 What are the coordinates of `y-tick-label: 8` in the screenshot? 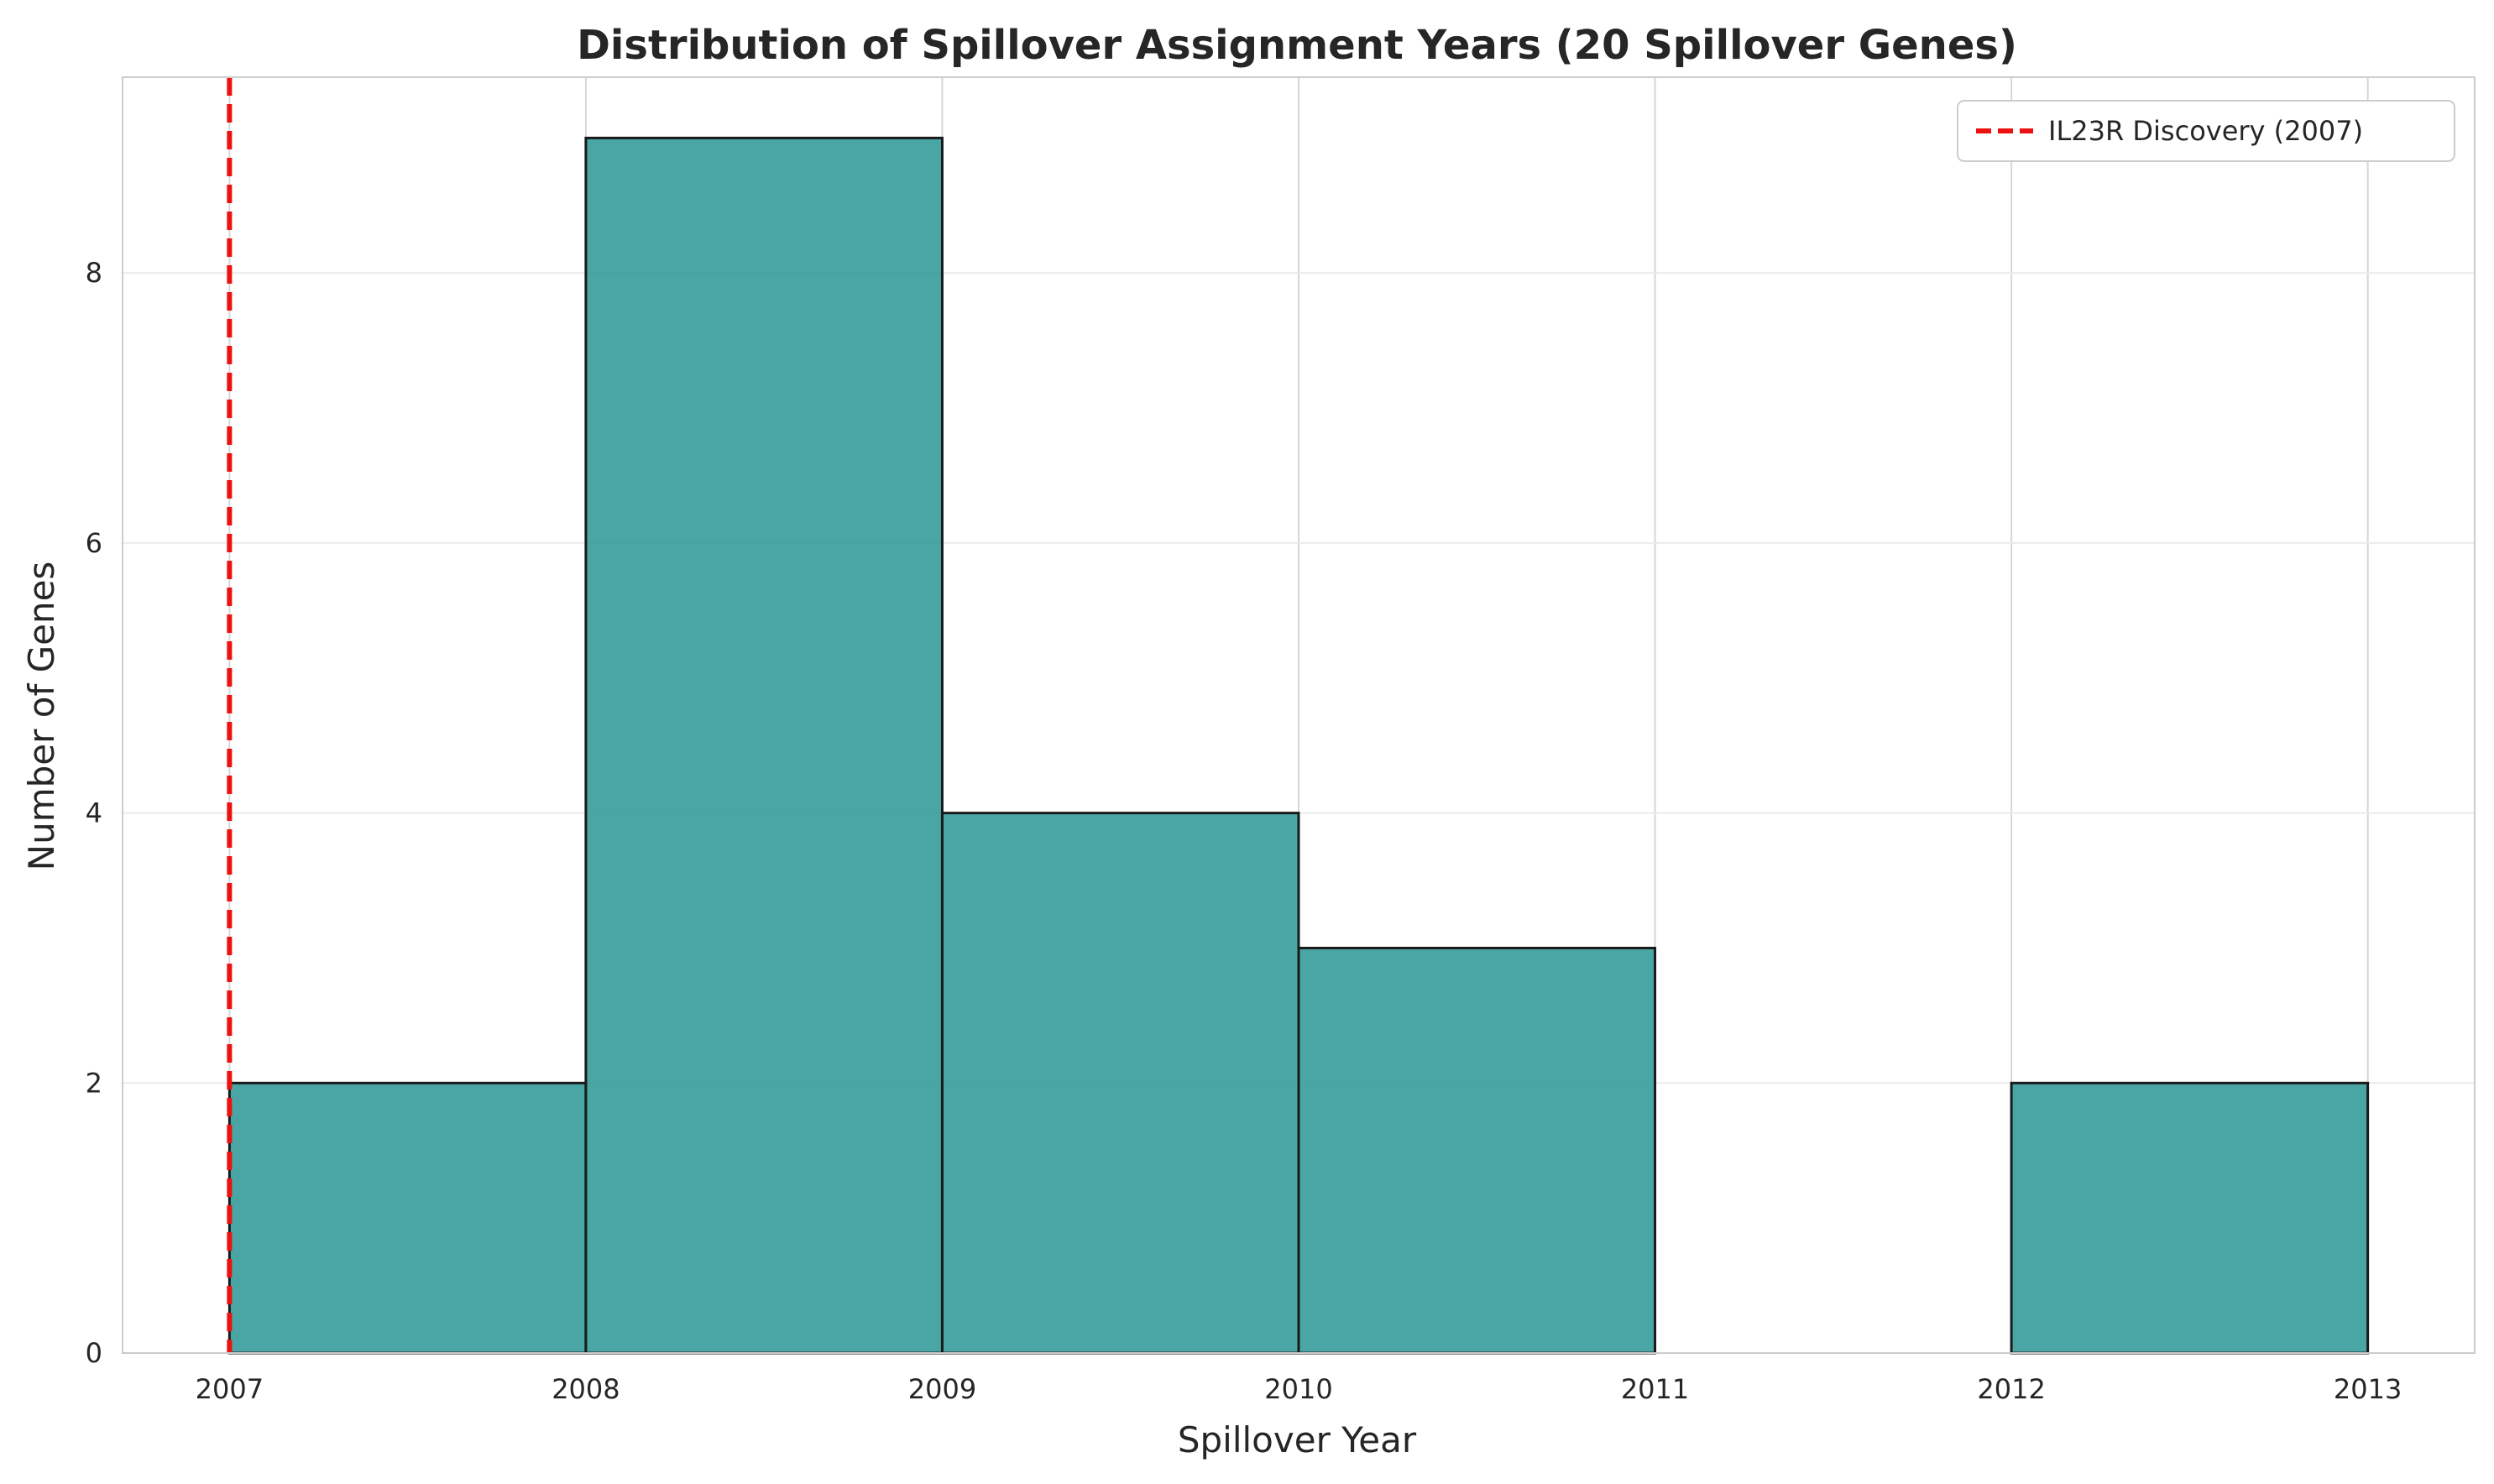 It's located at (94, 273).